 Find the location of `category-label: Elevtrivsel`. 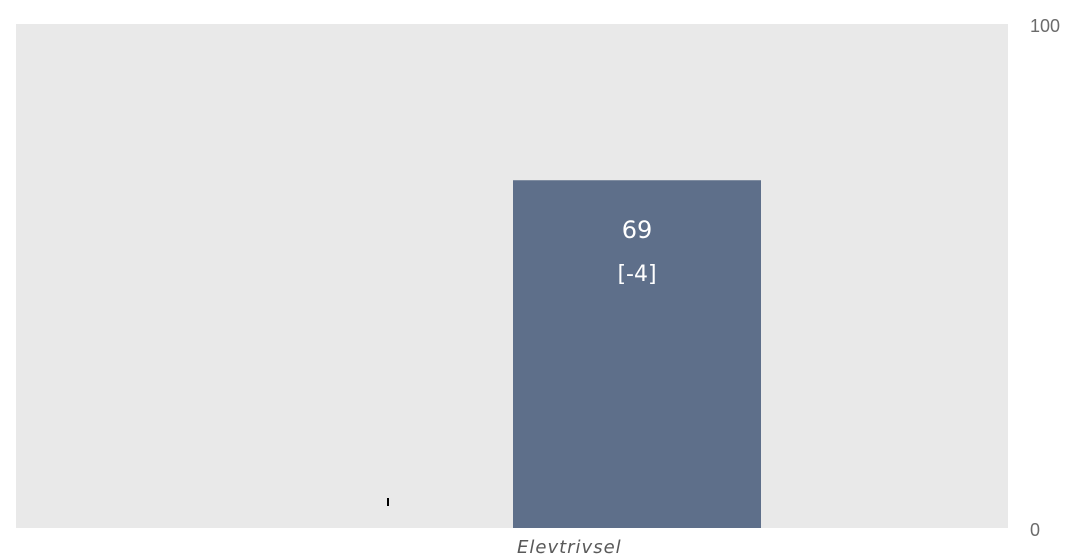

category-label: Elevtrivsel is located at coordinates (569, 547).